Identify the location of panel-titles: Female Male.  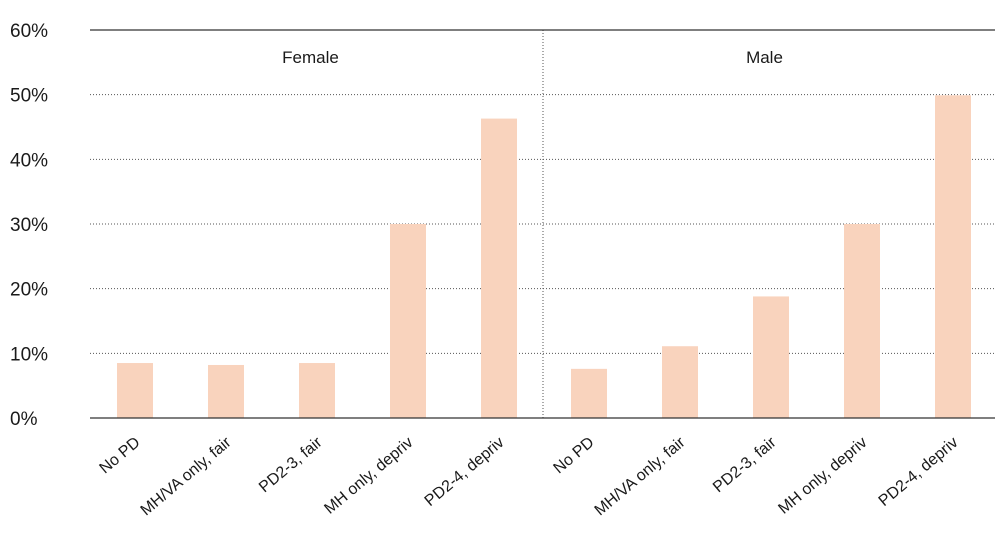
(532, 57).